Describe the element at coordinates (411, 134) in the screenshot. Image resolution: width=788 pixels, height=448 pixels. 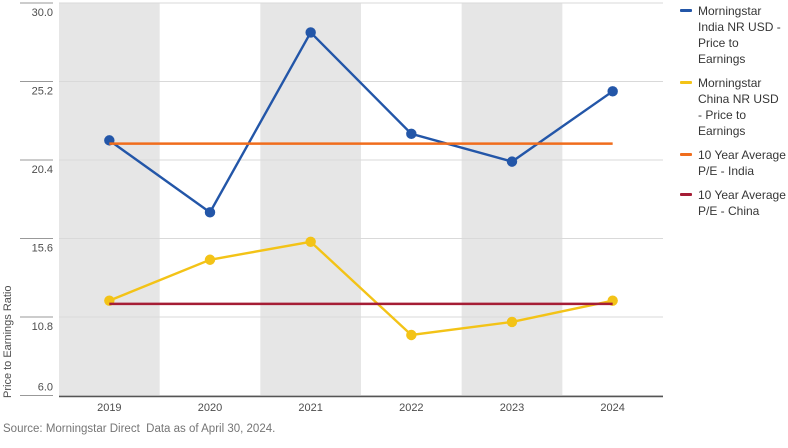
I see `series-point-india-2022` at that location.